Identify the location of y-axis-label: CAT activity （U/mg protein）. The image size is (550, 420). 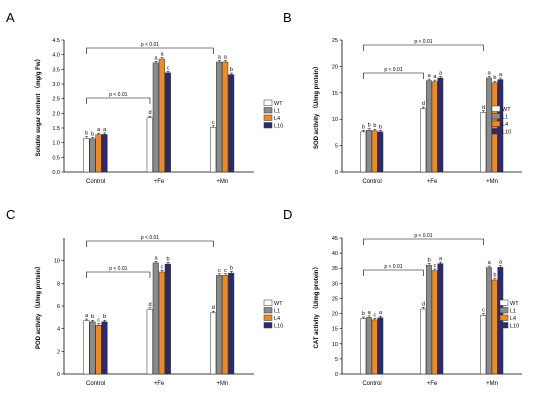
(316, 306).